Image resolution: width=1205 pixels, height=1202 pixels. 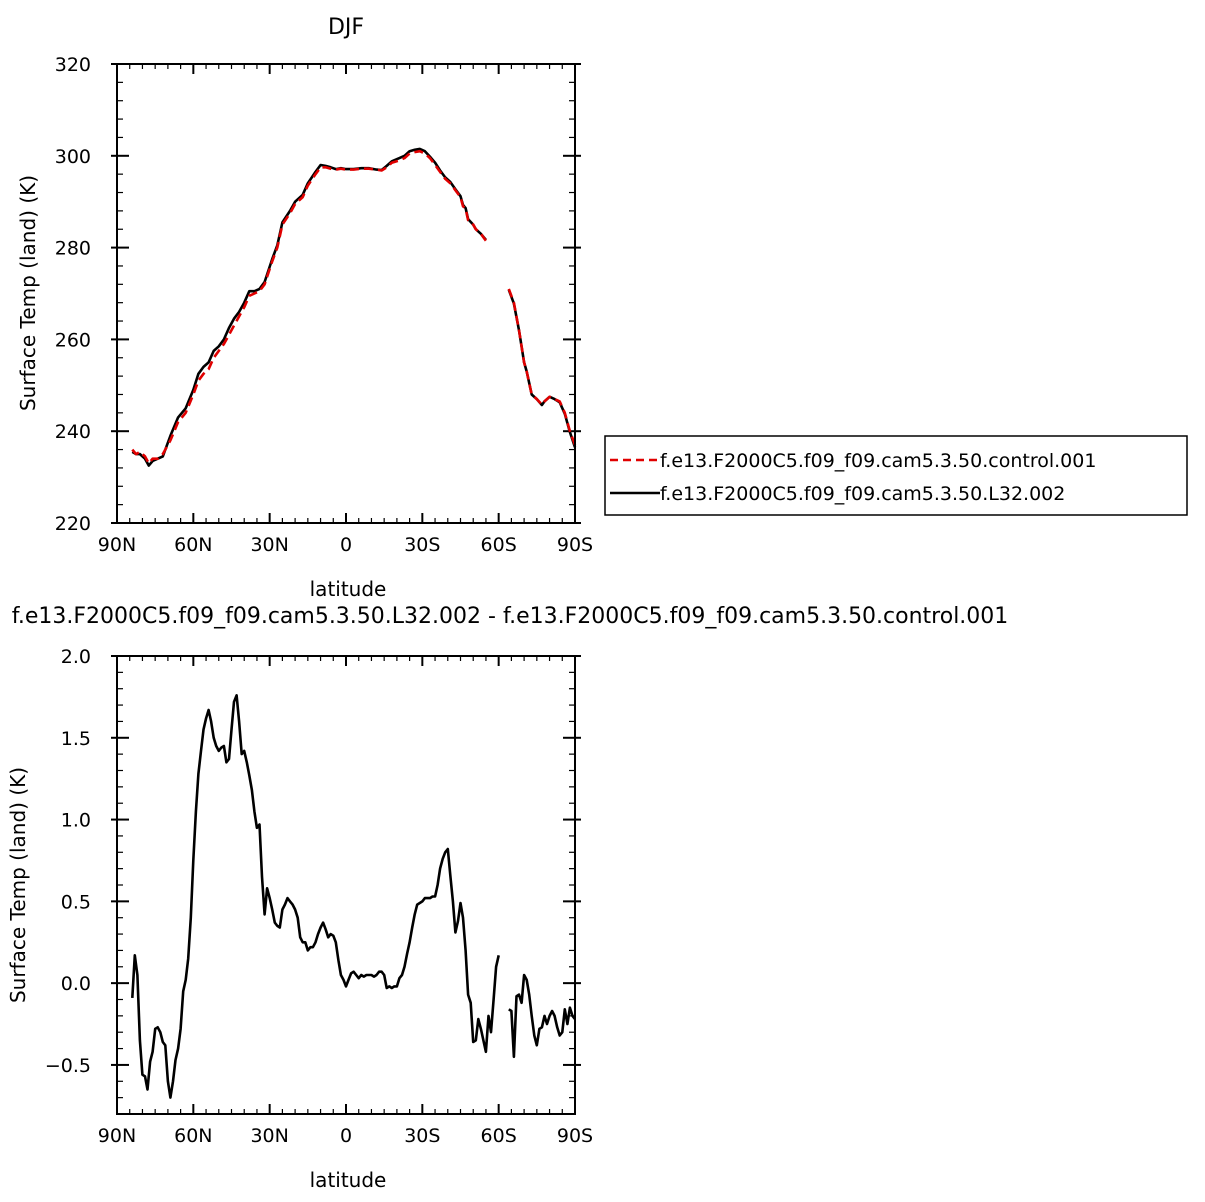 I want to click on legend-box, so click(x=896, y=475).